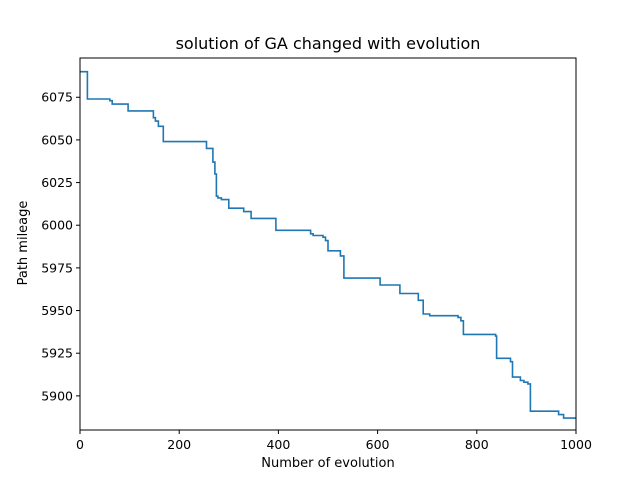 The image size is (640, 480). Describe the element at coordinates (57, 267) in the screenshot. I see `y-tick-label: 5975` at that location.